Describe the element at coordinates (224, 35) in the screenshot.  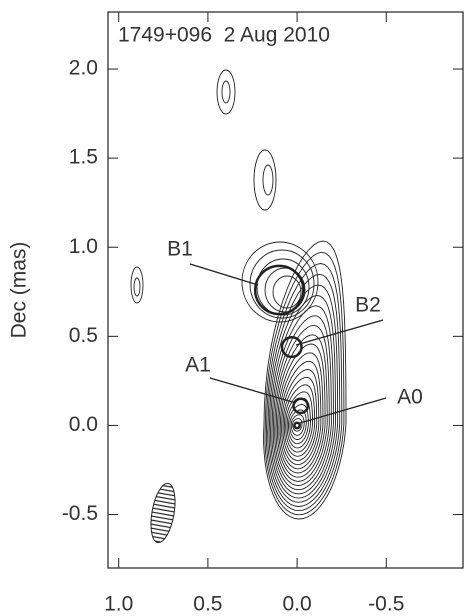
I see `chart-title: 1749+096 2 Aug 2010` at that location.